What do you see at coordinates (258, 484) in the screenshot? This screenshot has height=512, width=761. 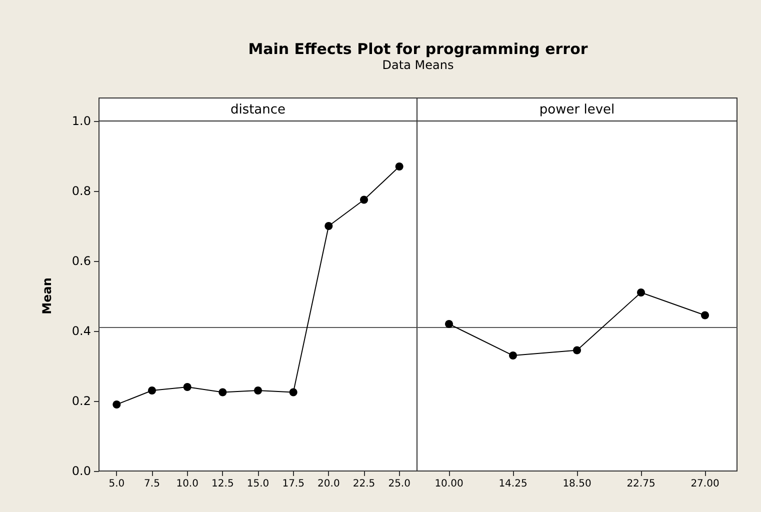 I see `x-tick-label: 15.0` at bounding box center [258, 484].